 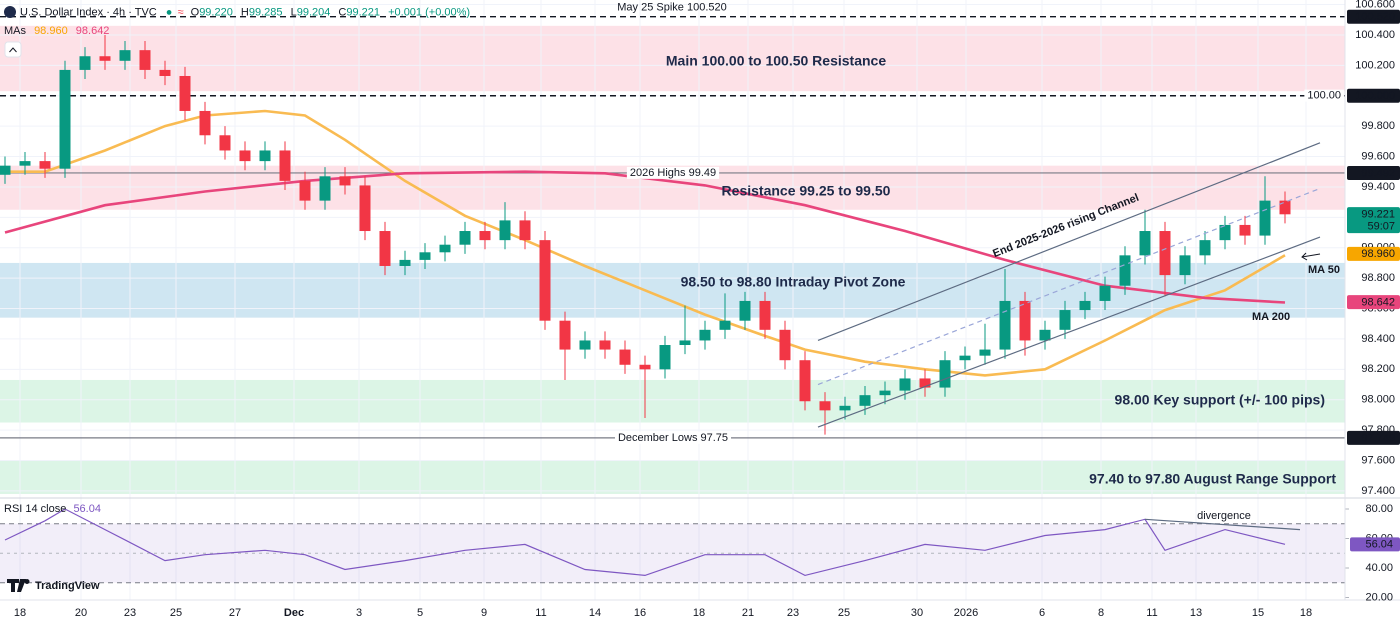 I want to click on rsi-row: RSI 14 close 56.04, so click(x=52, y=509).